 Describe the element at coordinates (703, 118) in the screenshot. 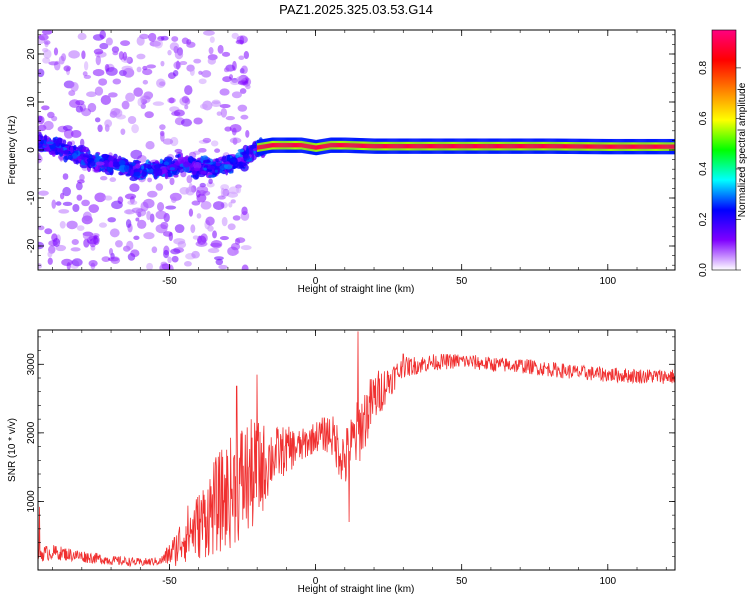

I see `colorbar-tick-label: 0.6` at that location.